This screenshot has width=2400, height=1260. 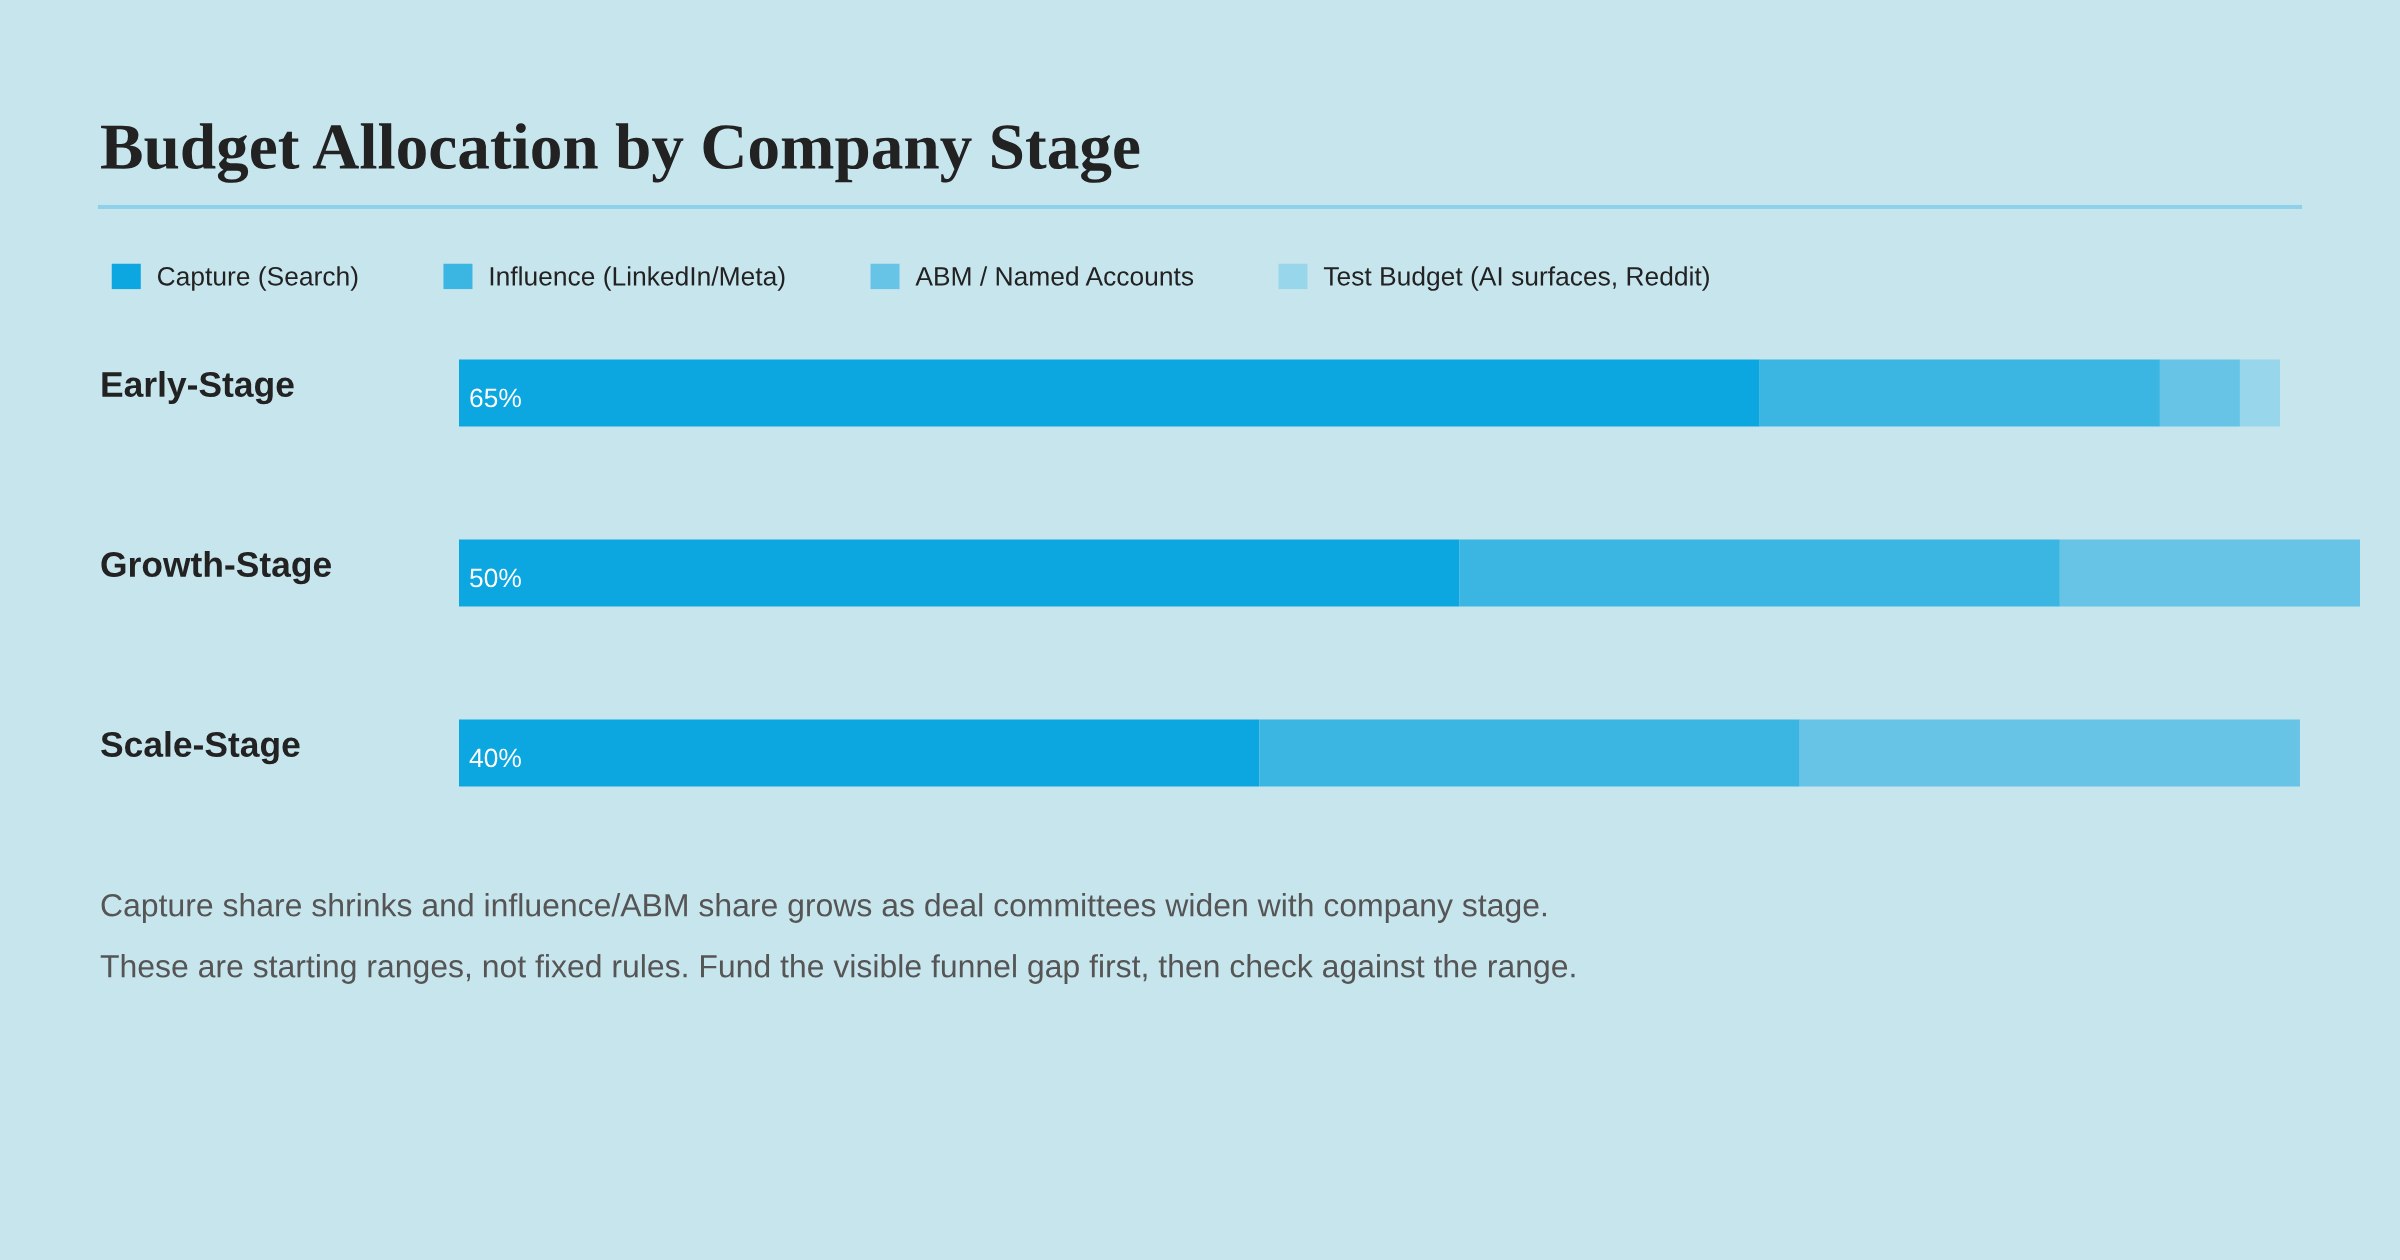 What do you see at coordinates (1516, 278) in the screenshot?
I see `legend-label: Test Budget (AI surfaces, Reddit)` at bounding box center [1516, 278].